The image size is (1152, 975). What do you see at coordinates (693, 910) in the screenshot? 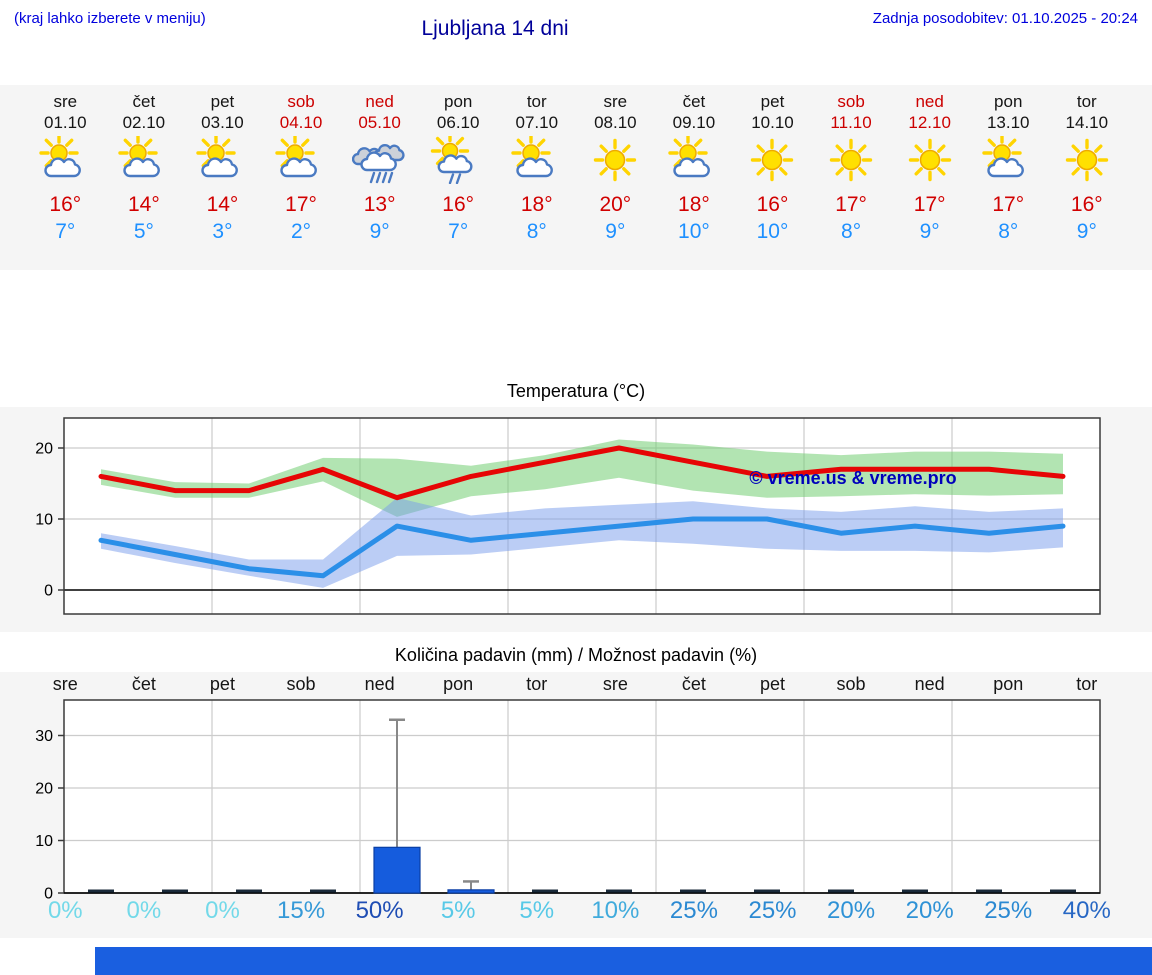
I see `precip-probability: 25%` at bounding box center [693, 910].